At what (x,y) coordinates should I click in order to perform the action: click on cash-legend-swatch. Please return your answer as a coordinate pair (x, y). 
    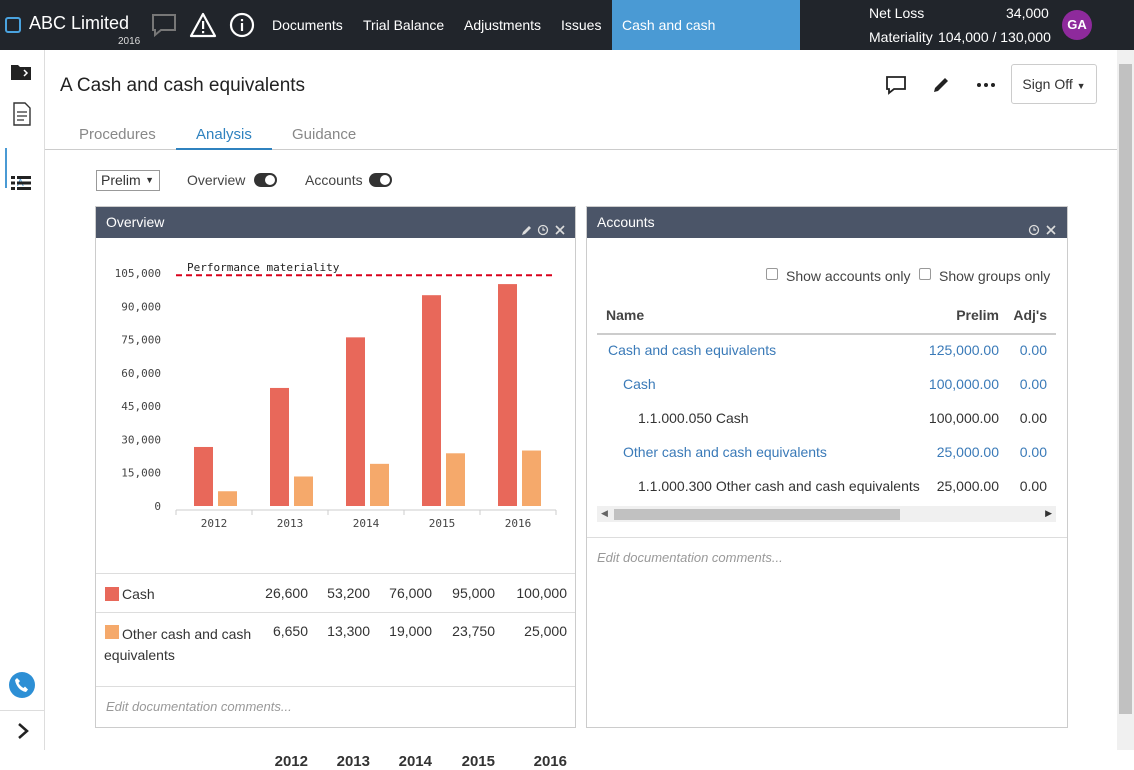
    Looking at the image, I should click on (112, 594).